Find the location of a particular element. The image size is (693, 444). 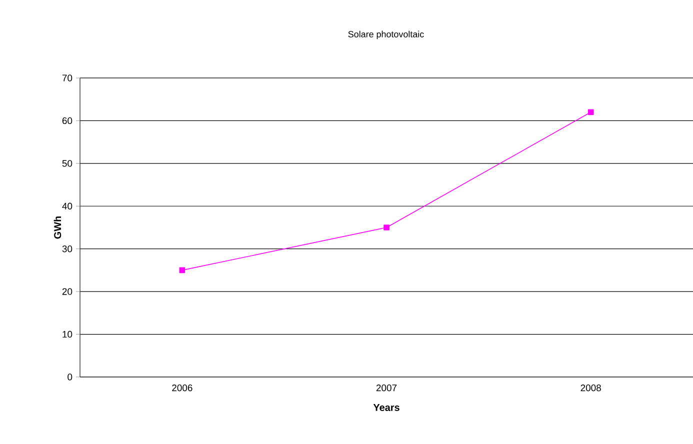

y-tick-label: 40 is located at coordinates (67, 206).